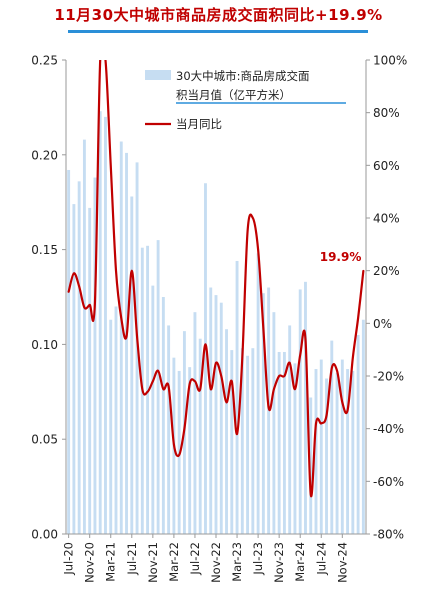 The width and height of the screenshot is (437, 605). What do you see at coordinates (388, 377) in the screenshot?
I see `right-tick-label: -20%` at bounding box center [388, 377].